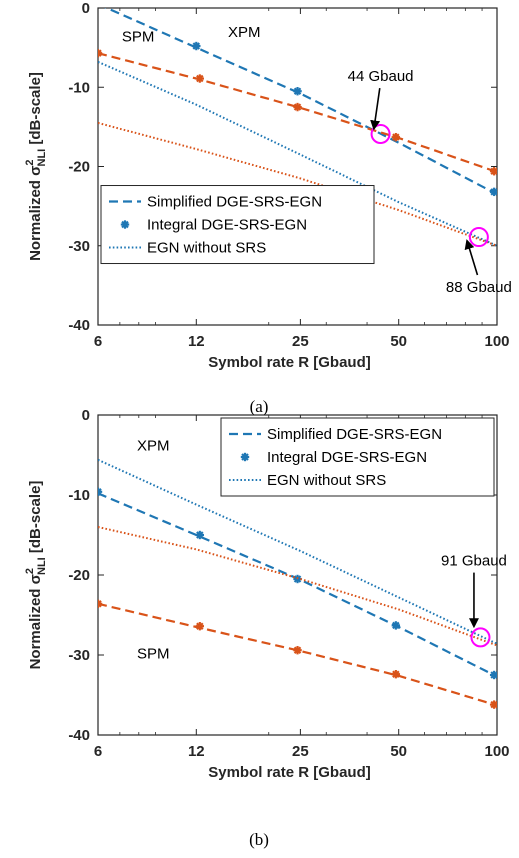  What do you see at coordinates (479, 287) in the screenshot?
I see `annotation-label: 88 Gbaud` at bounding box center [479, 287].